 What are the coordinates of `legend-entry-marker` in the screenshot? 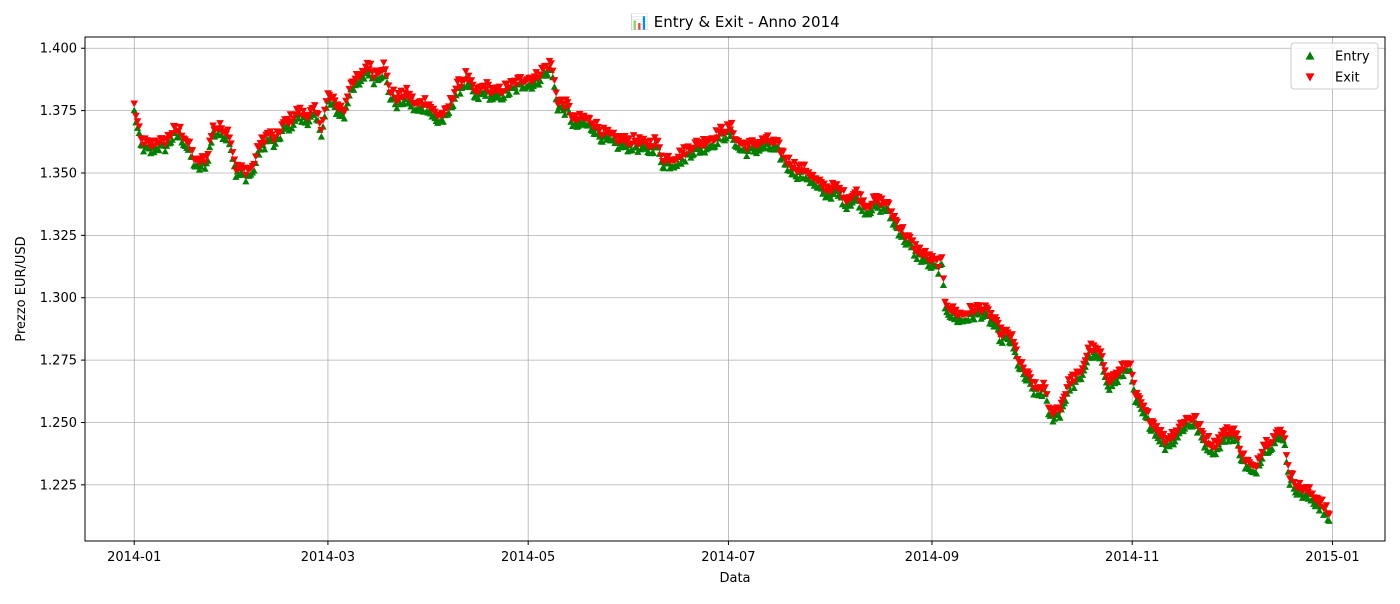 It's located at (1310, 55).